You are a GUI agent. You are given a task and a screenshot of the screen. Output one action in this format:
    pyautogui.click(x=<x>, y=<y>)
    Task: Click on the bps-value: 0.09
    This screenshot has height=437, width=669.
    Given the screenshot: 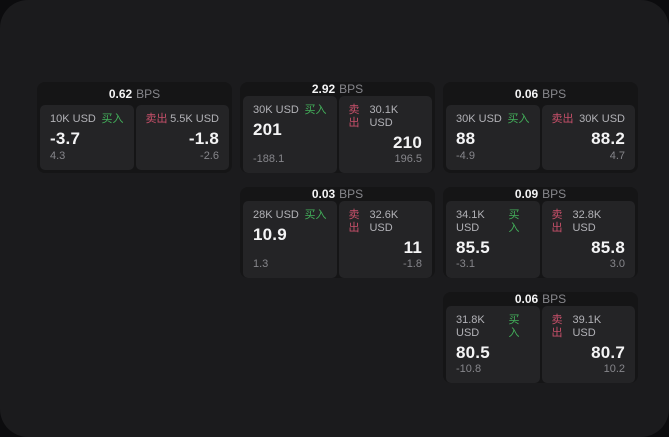 What is the action you would take?
    pyautogui.click(x=526, y=194)
    